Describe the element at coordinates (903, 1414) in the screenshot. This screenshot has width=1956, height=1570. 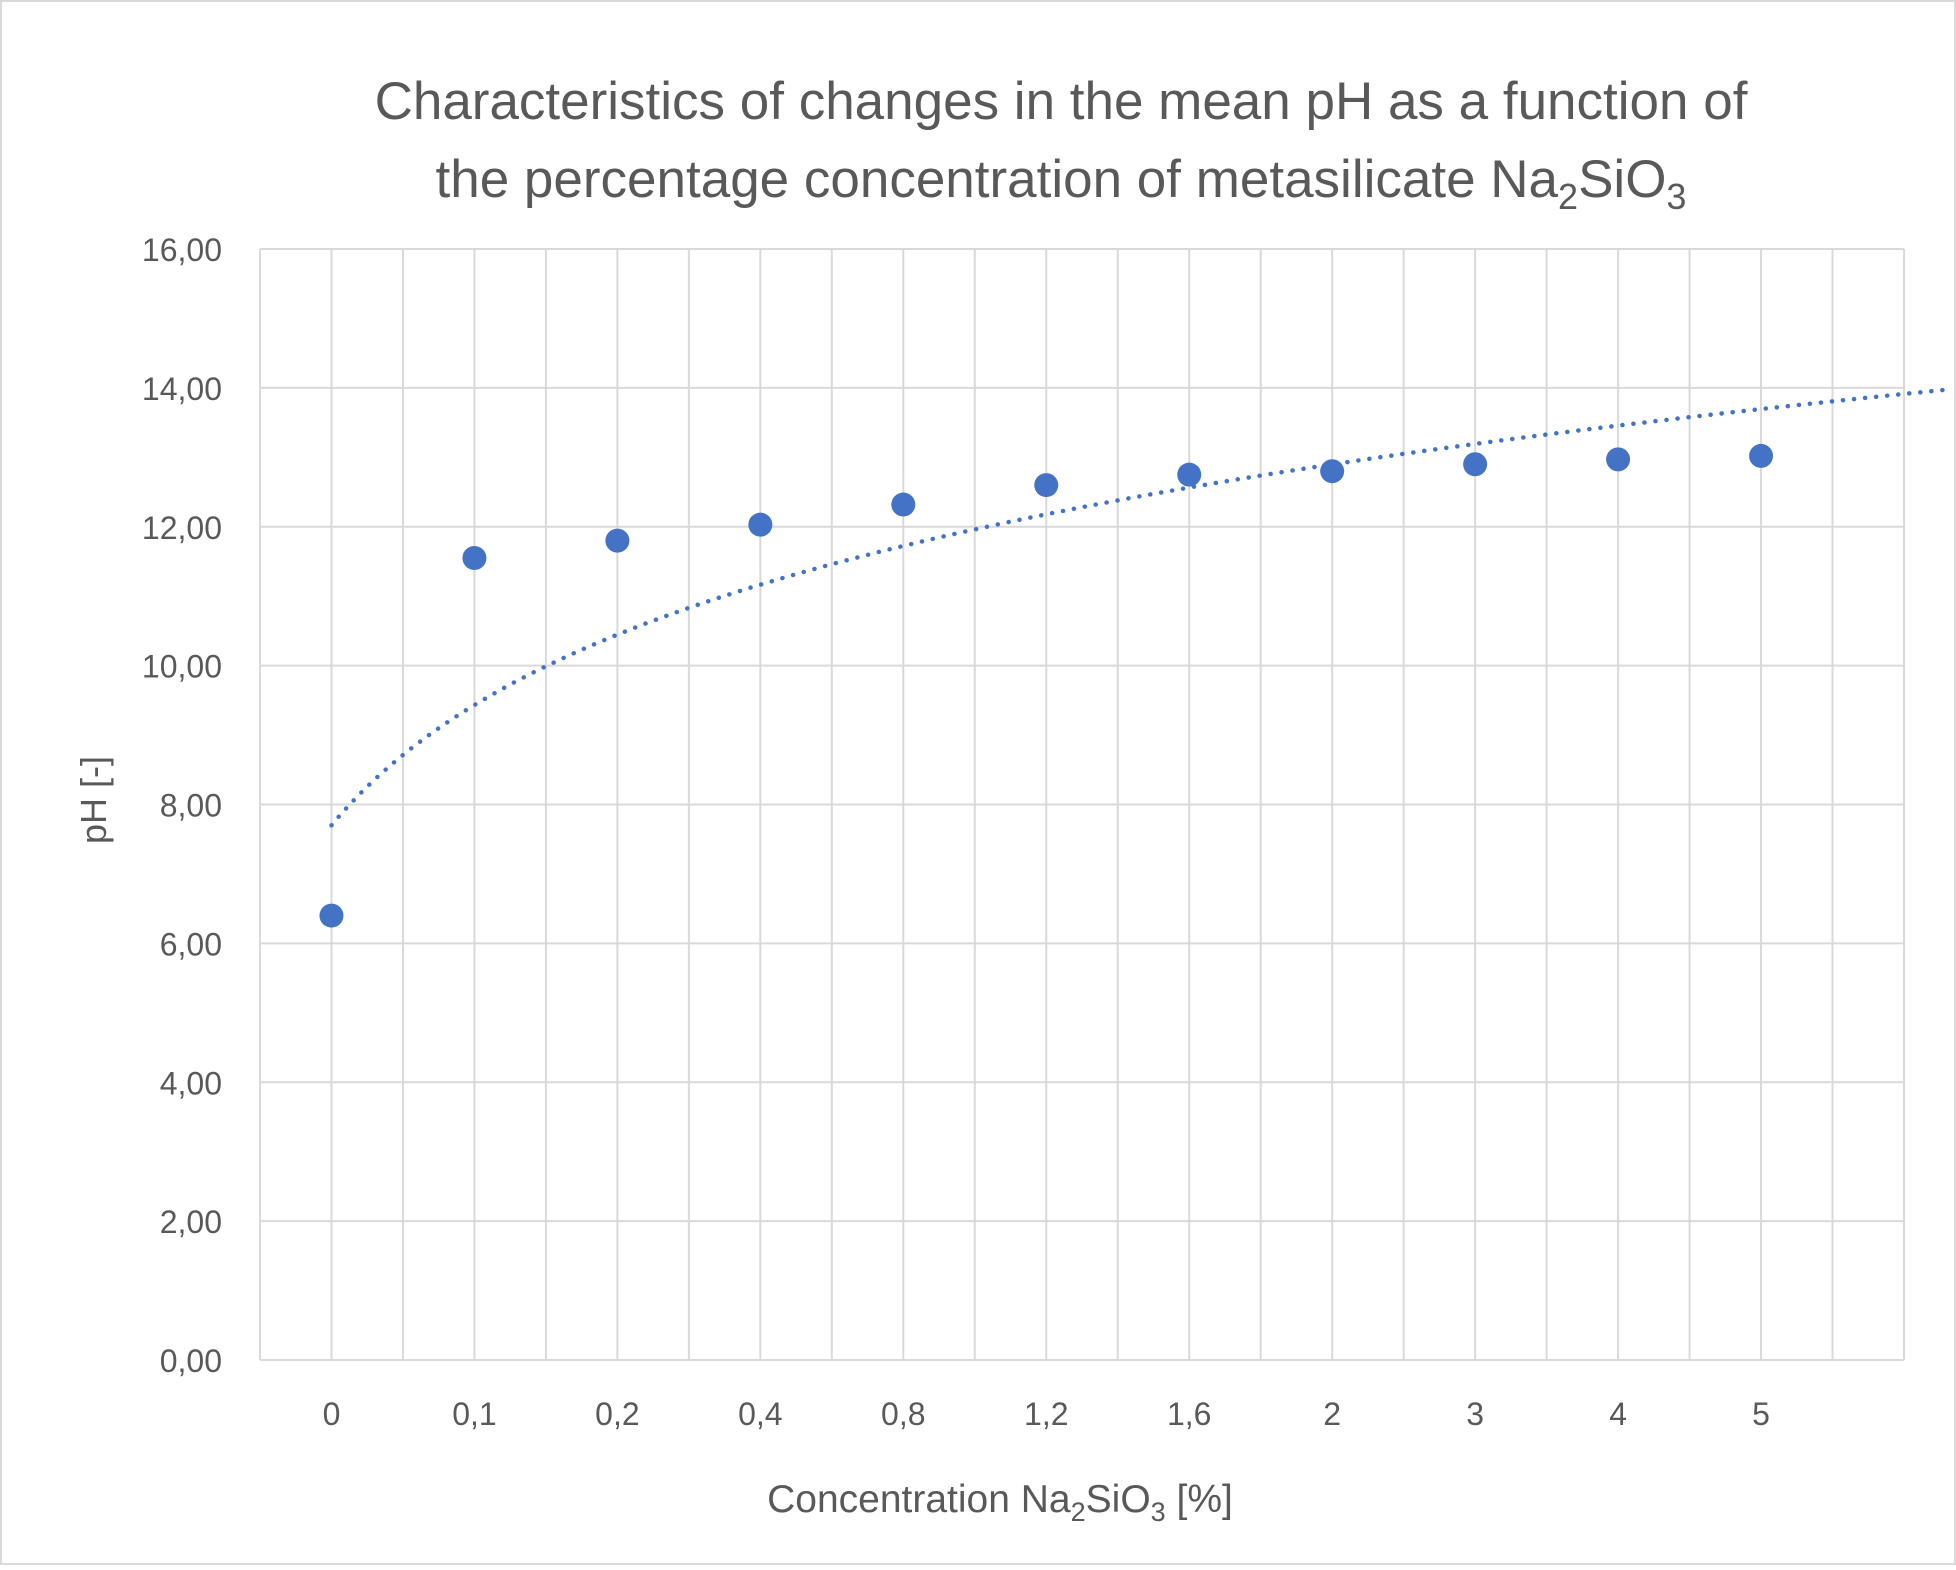
I see `x-tick-label: 0,8` at that location.